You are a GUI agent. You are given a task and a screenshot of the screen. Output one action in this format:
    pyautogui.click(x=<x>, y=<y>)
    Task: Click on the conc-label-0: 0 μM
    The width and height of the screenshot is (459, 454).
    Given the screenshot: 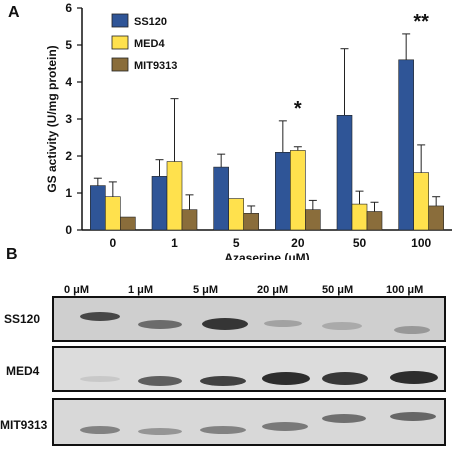 What is the action you would take?
    pyautogui.click(x=77, y=290)
    